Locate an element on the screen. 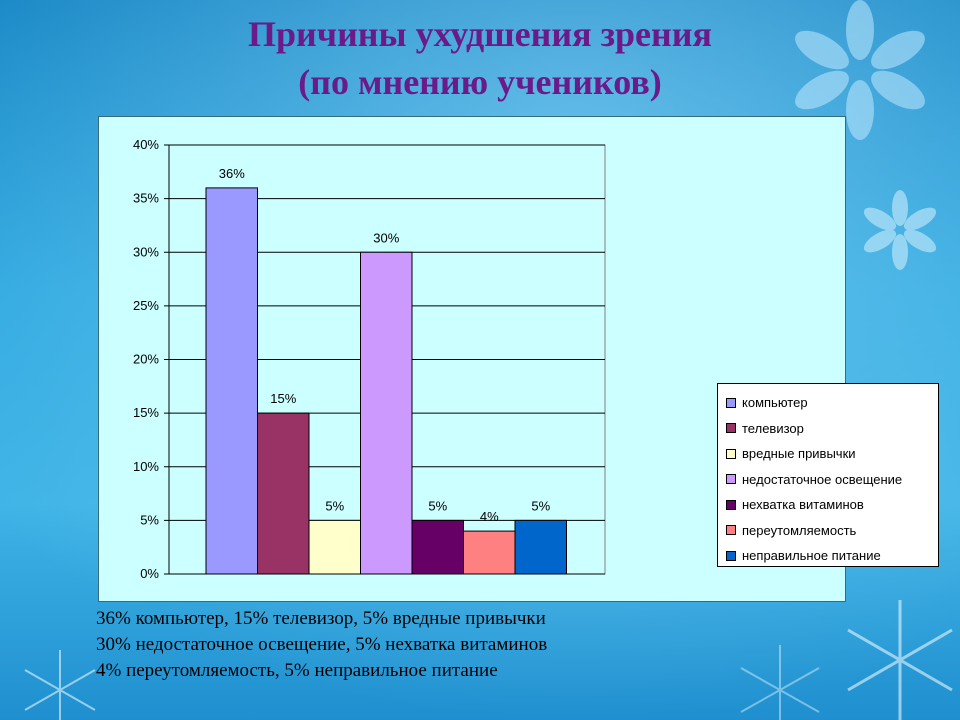 This screenshot has height=720, width=960. y-tick-label: 15% is located at coordinates (146, 412).